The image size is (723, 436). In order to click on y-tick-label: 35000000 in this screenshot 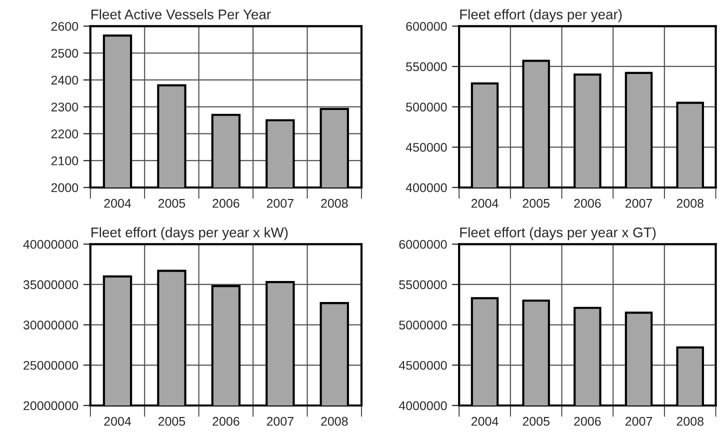, I will do `click(50, 285)`.